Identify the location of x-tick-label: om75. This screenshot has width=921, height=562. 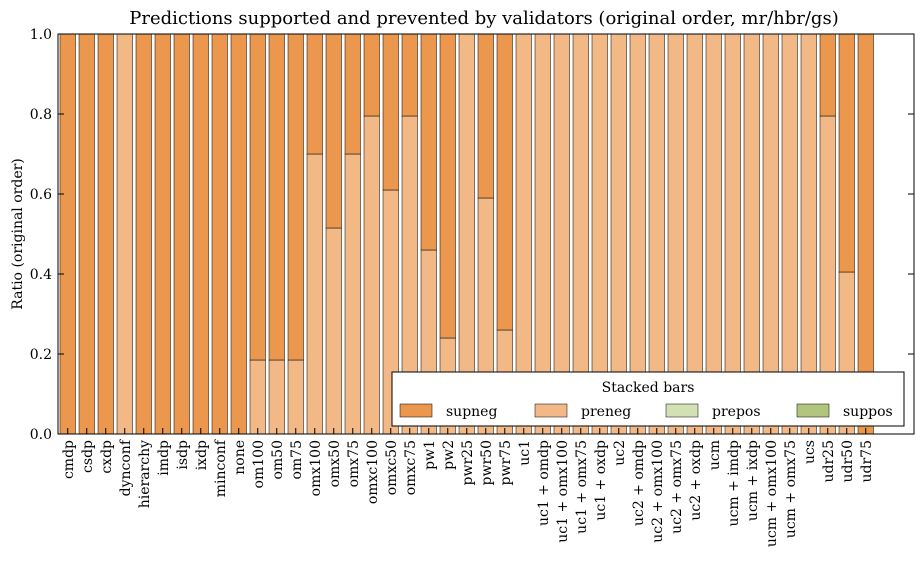
(297, 460).